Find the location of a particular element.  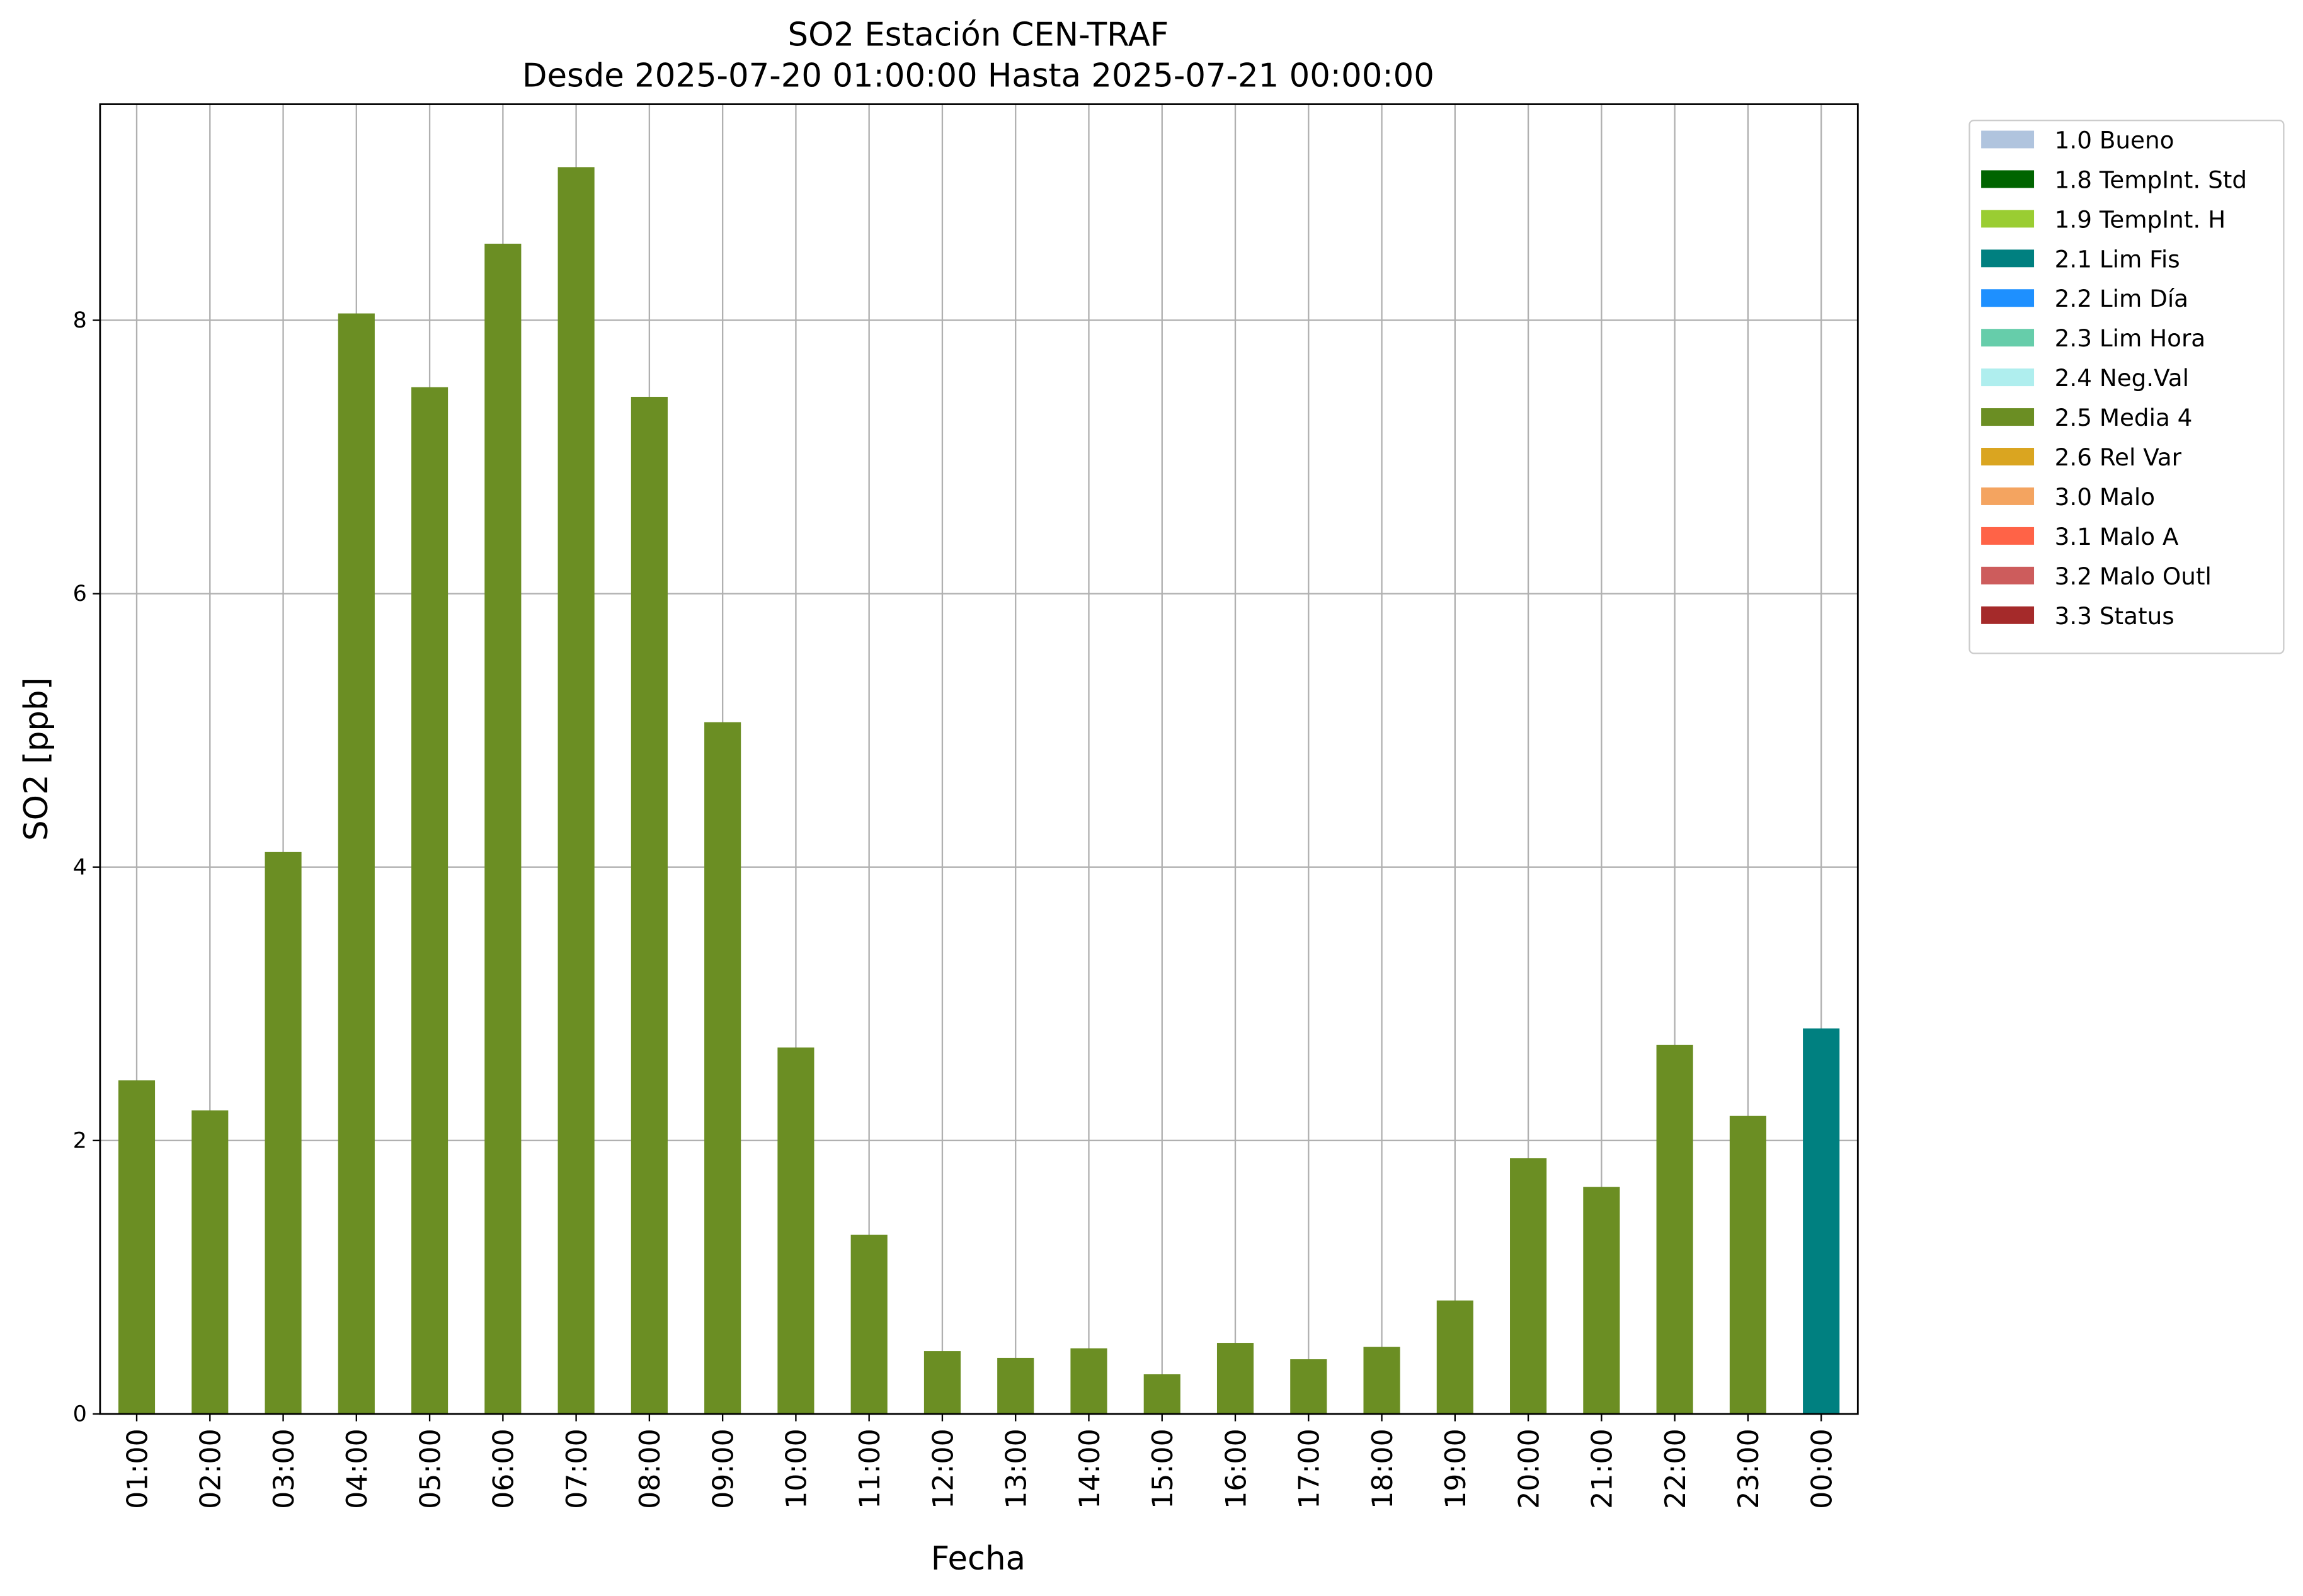

x-tick-label: 03:00 is located at coordinates (284, 1468).